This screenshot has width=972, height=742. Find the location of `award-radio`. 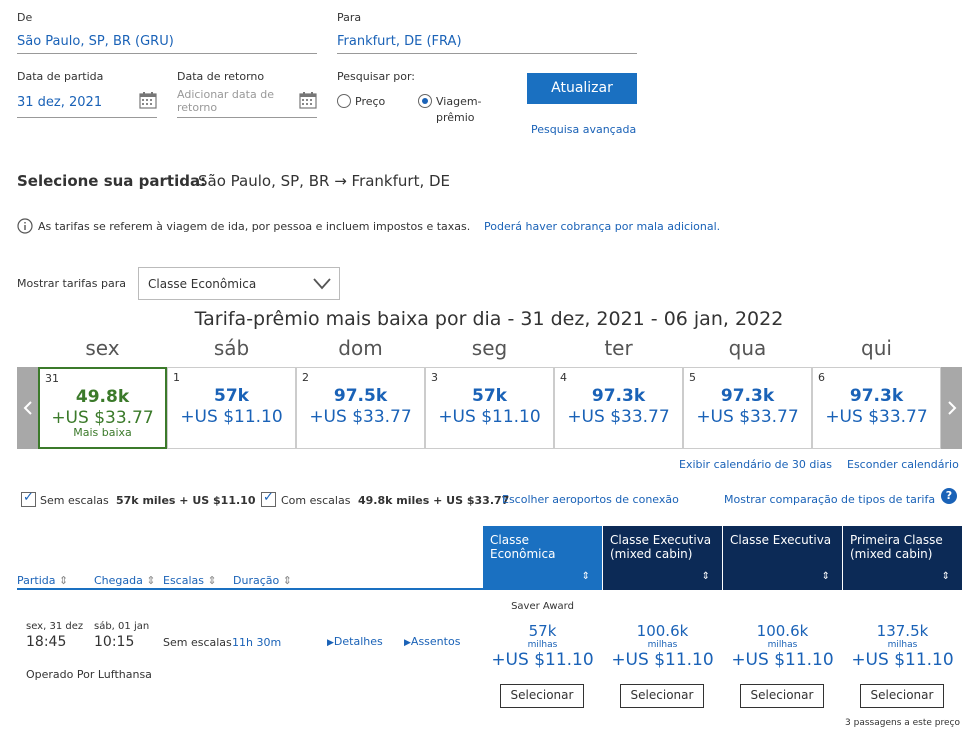

award-radio is located at coordinates (425, 101).